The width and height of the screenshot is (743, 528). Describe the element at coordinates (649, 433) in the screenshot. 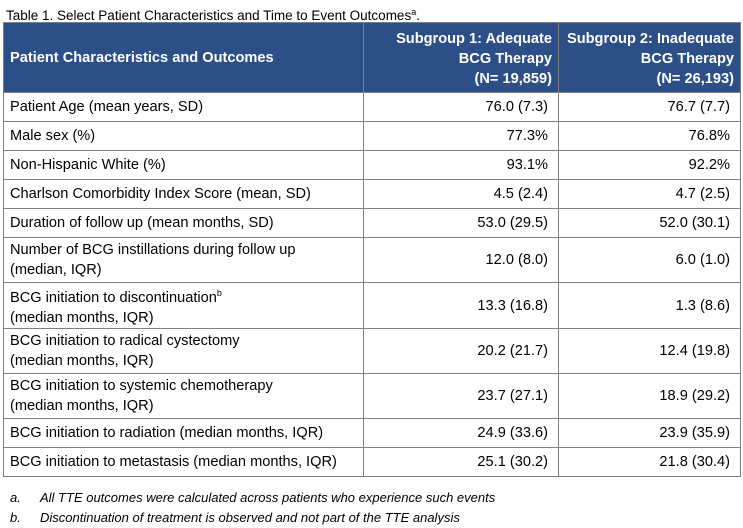

I see `cell-subgroup-2: 23.9 (35.9)` at that location.